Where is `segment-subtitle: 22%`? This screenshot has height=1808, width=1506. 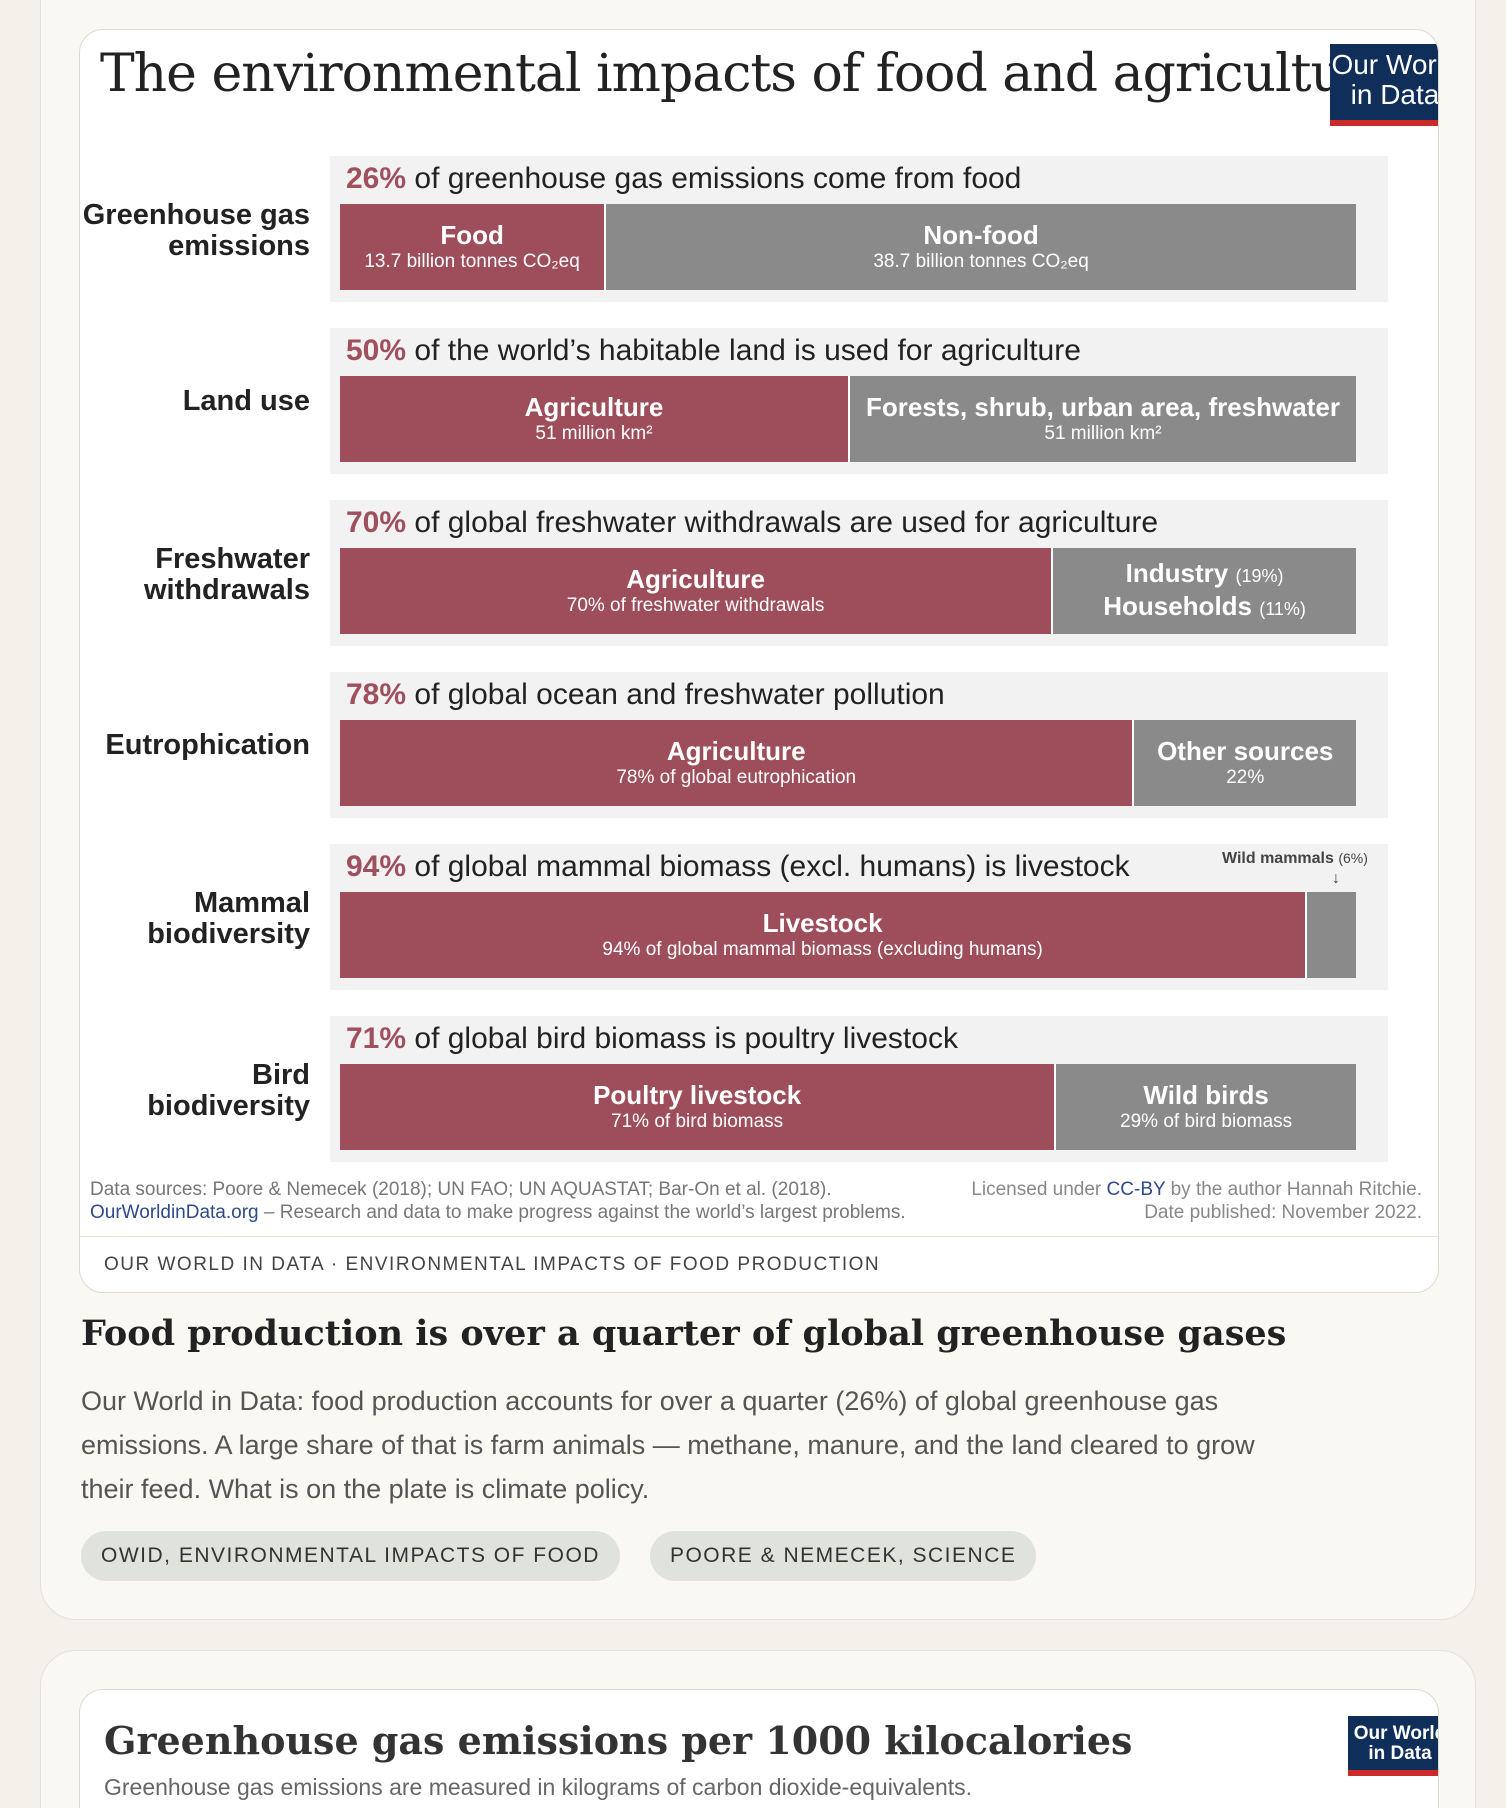
segment-subtitle: 22% is located at coordinates (1245, 777).